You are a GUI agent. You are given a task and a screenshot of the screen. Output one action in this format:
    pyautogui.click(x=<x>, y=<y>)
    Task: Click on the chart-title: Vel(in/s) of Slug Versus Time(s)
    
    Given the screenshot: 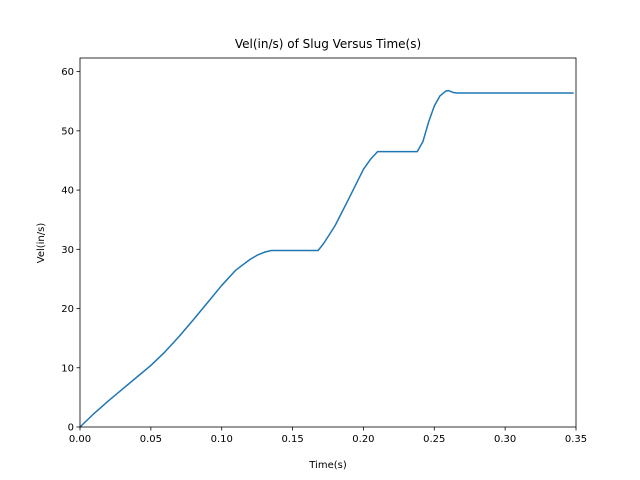 What is the action you would take?
    pyautogui.click(x=328, y=44)
    